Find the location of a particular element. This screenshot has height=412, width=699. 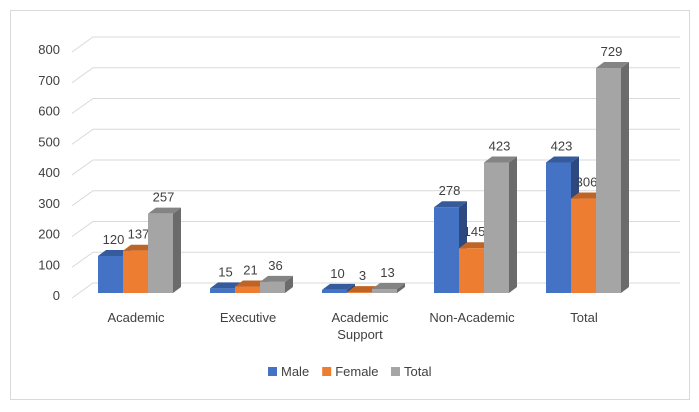

y-tick-label: 100 is located at coordinates (49, 264).